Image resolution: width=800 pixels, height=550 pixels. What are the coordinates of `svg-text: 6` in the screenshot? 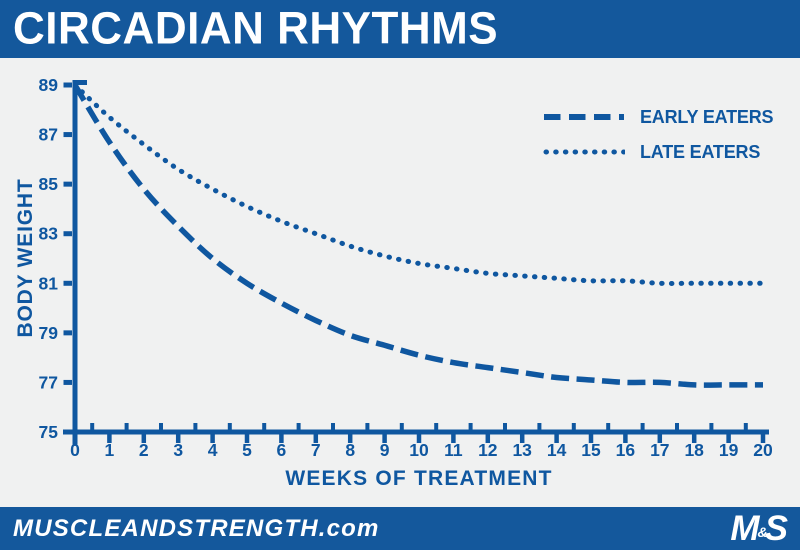 It's located at (282, 450).